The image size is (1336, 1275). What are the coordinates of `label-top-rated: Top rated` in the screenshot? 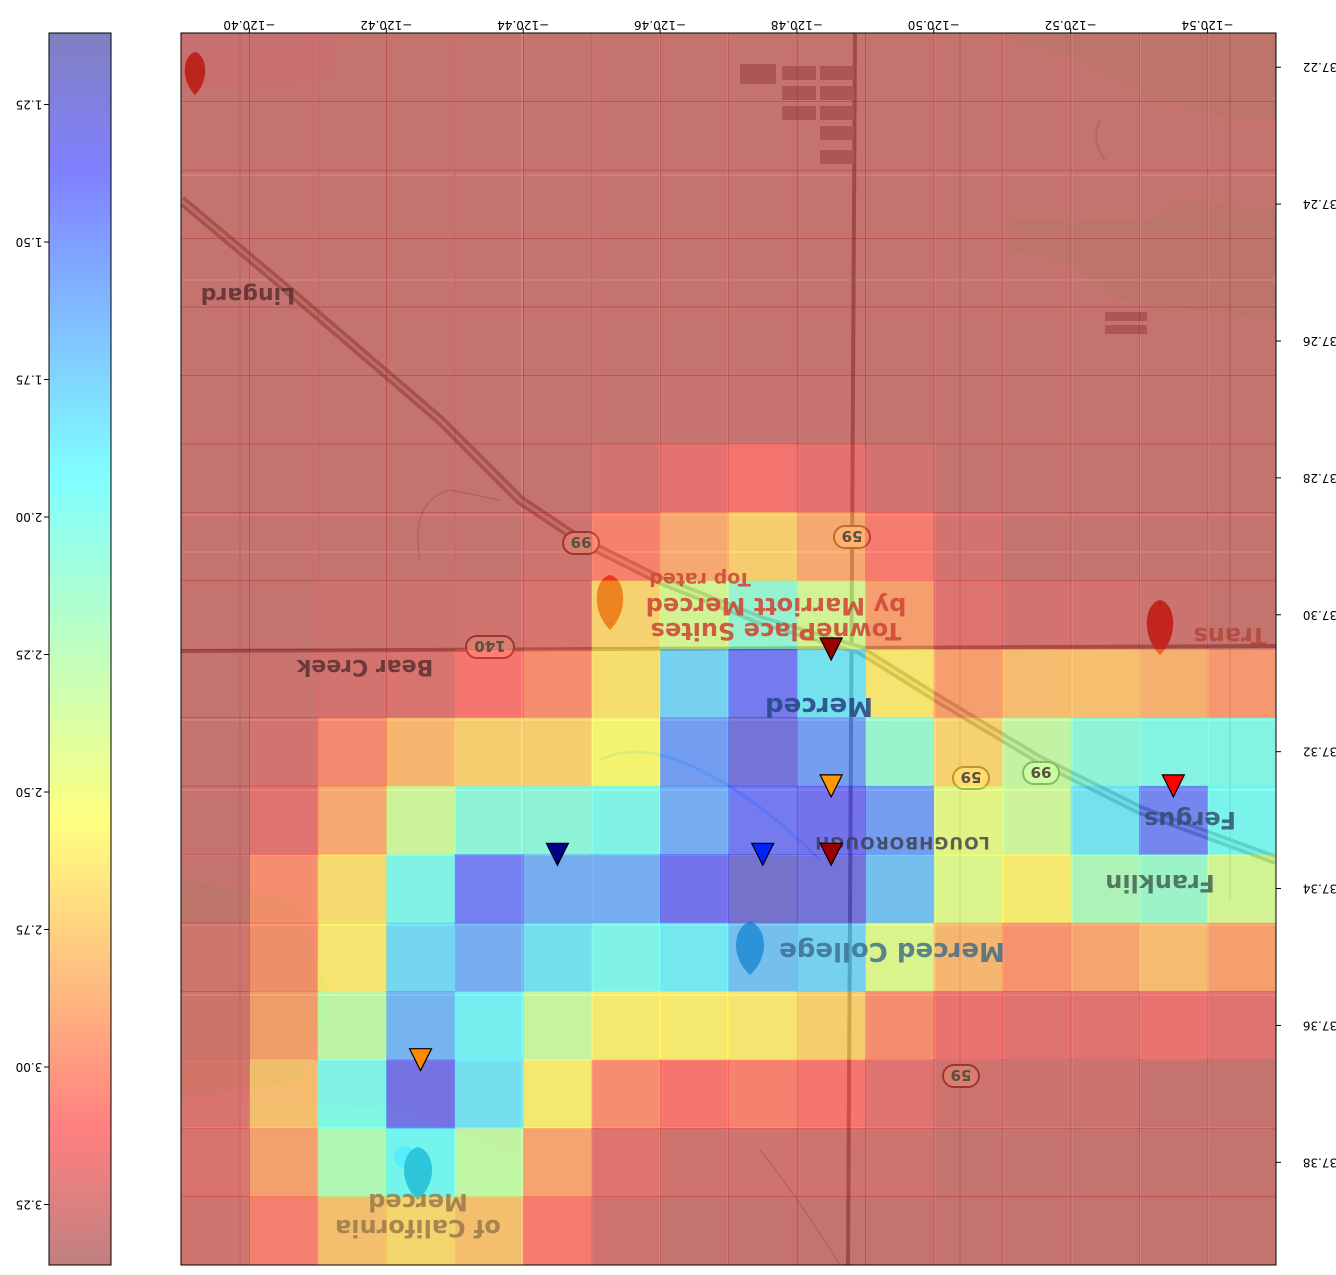 It's located at (699, 579).